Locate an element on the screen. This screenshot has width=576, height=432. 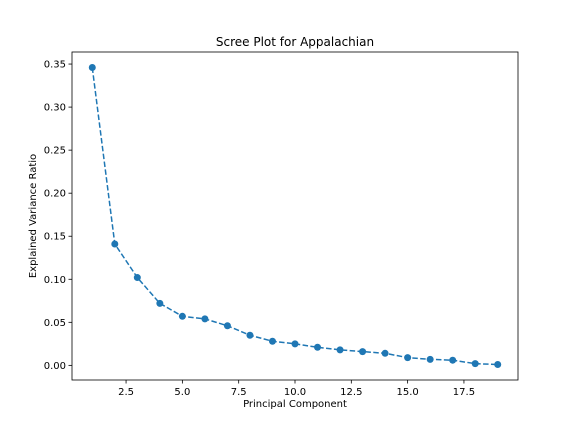
y-tick-label: 0.25 is located at coordinates (55, 151).